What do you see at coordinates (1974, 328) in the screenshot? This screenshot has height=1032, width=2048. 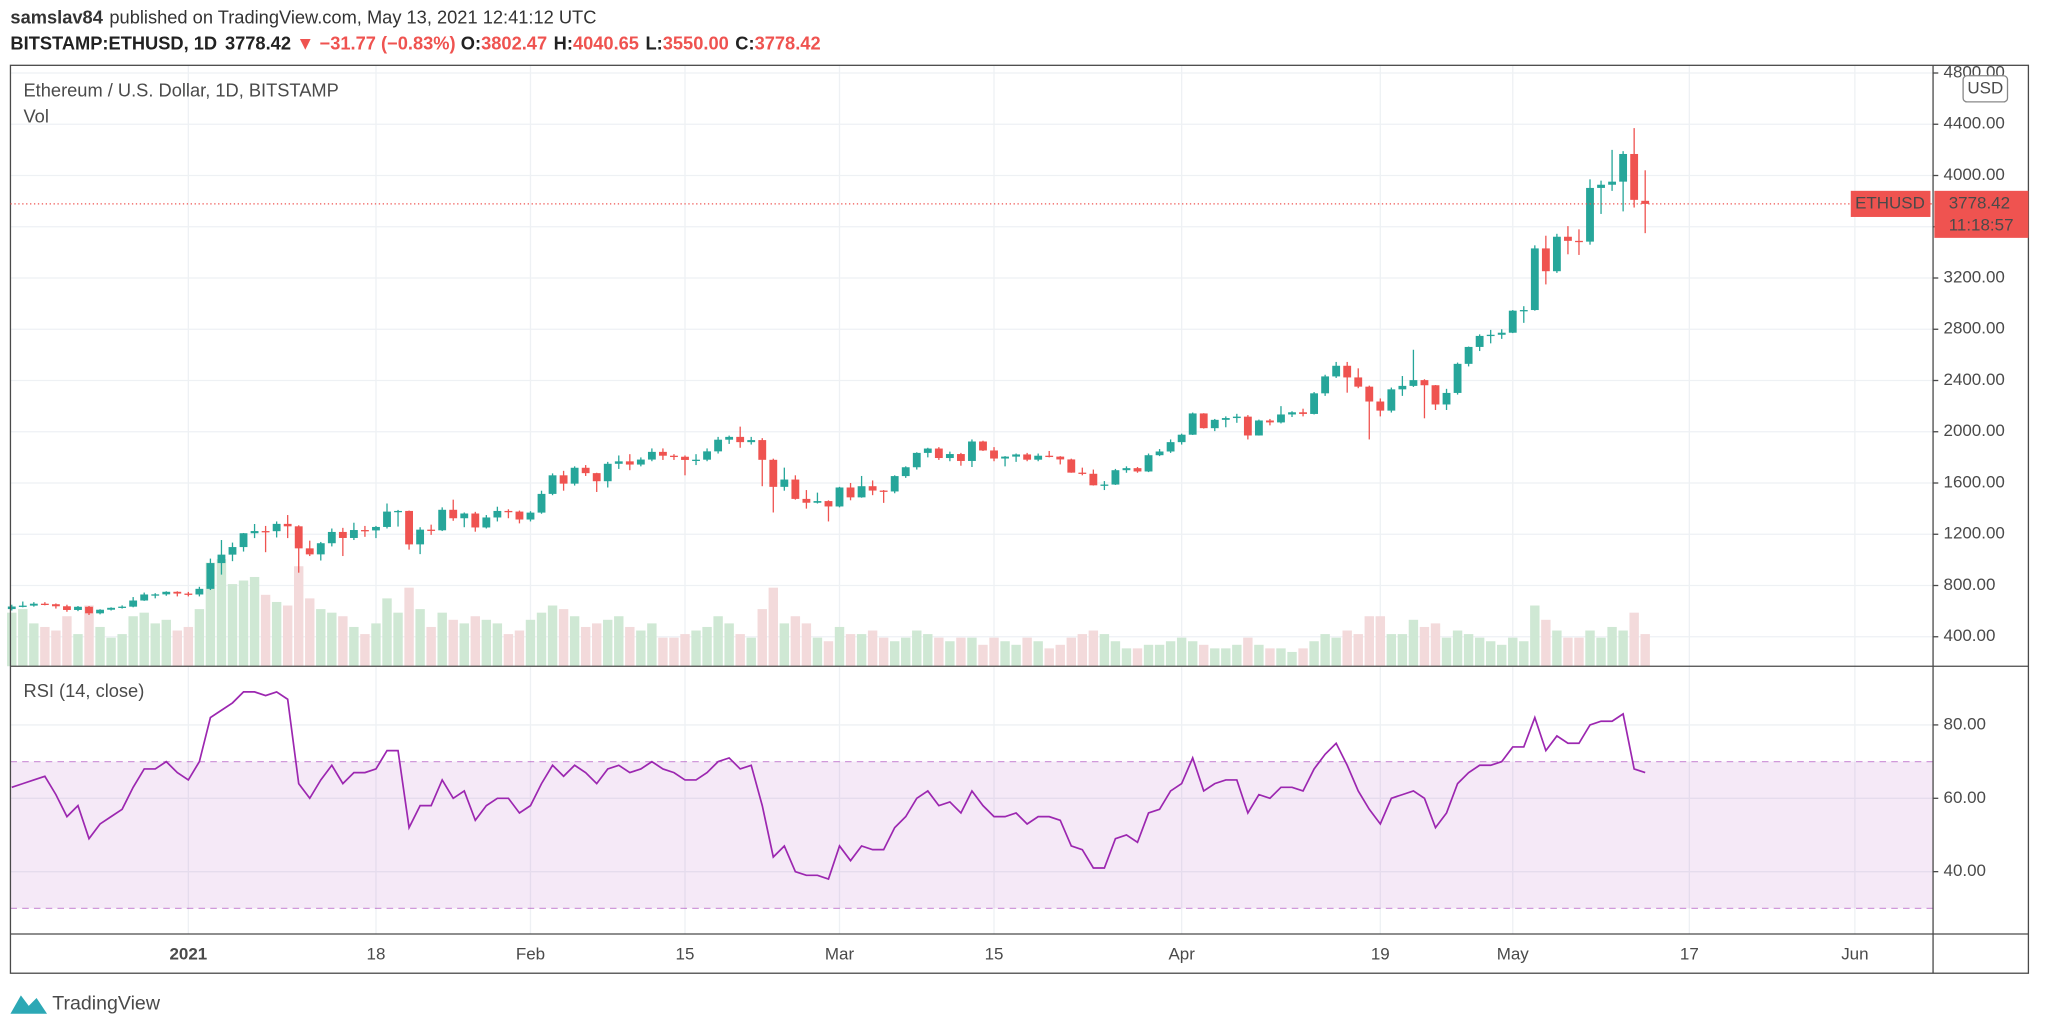 I see `y-tick-label: 2800.00` at bounding box center [1974, 328].